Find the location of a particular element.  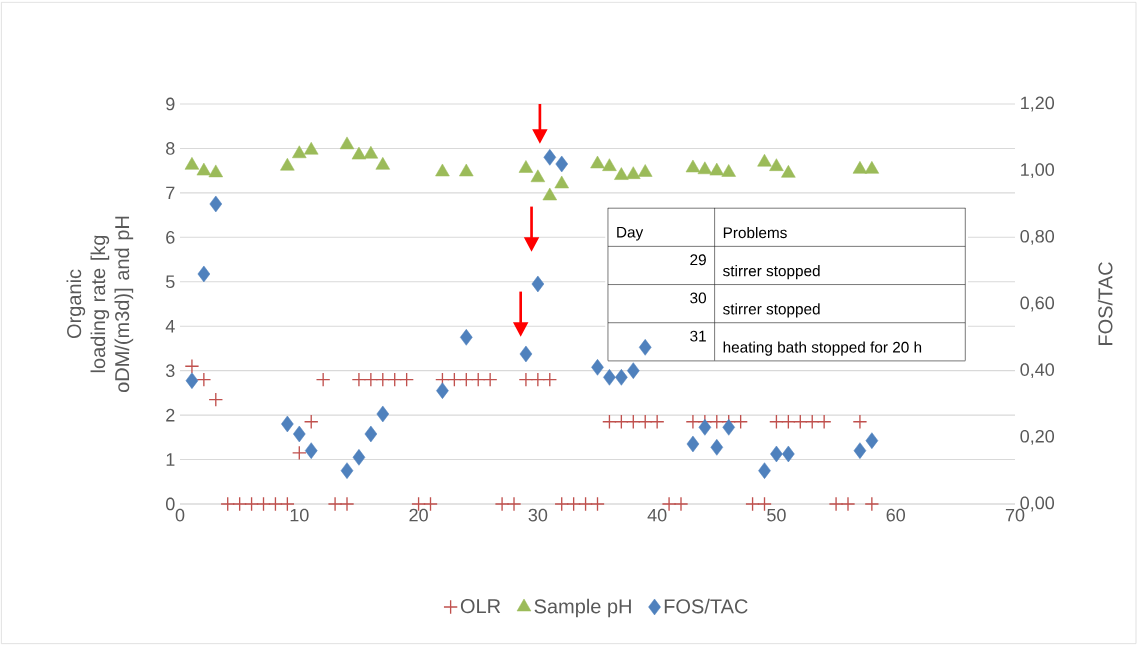

x-tick-label: 10 is located at coordinates (299, 515).